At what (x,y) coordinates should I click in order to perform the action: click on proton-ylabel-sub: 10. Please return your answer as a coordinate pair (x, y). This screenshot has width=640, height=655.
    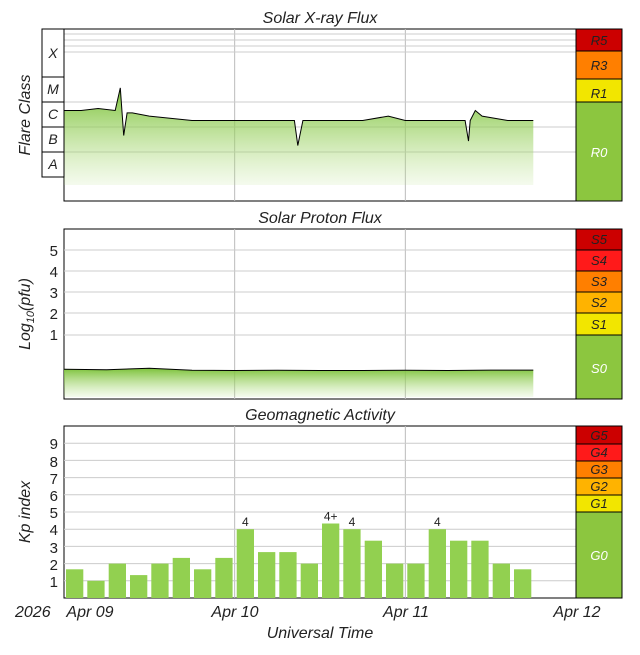
    Looking at the image, I should click on (31, 316).